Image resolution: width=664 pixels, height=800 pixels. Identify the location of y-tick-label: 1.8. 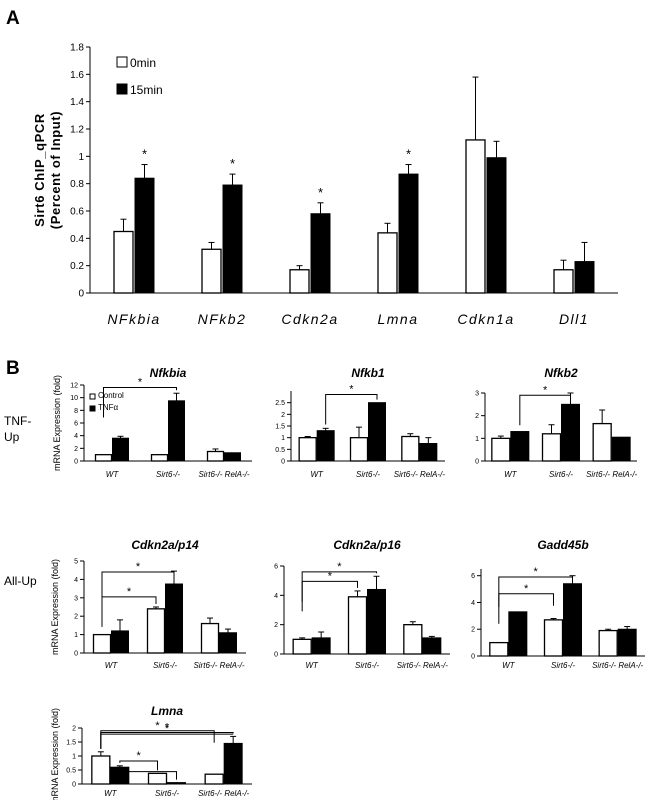
(77, 48).